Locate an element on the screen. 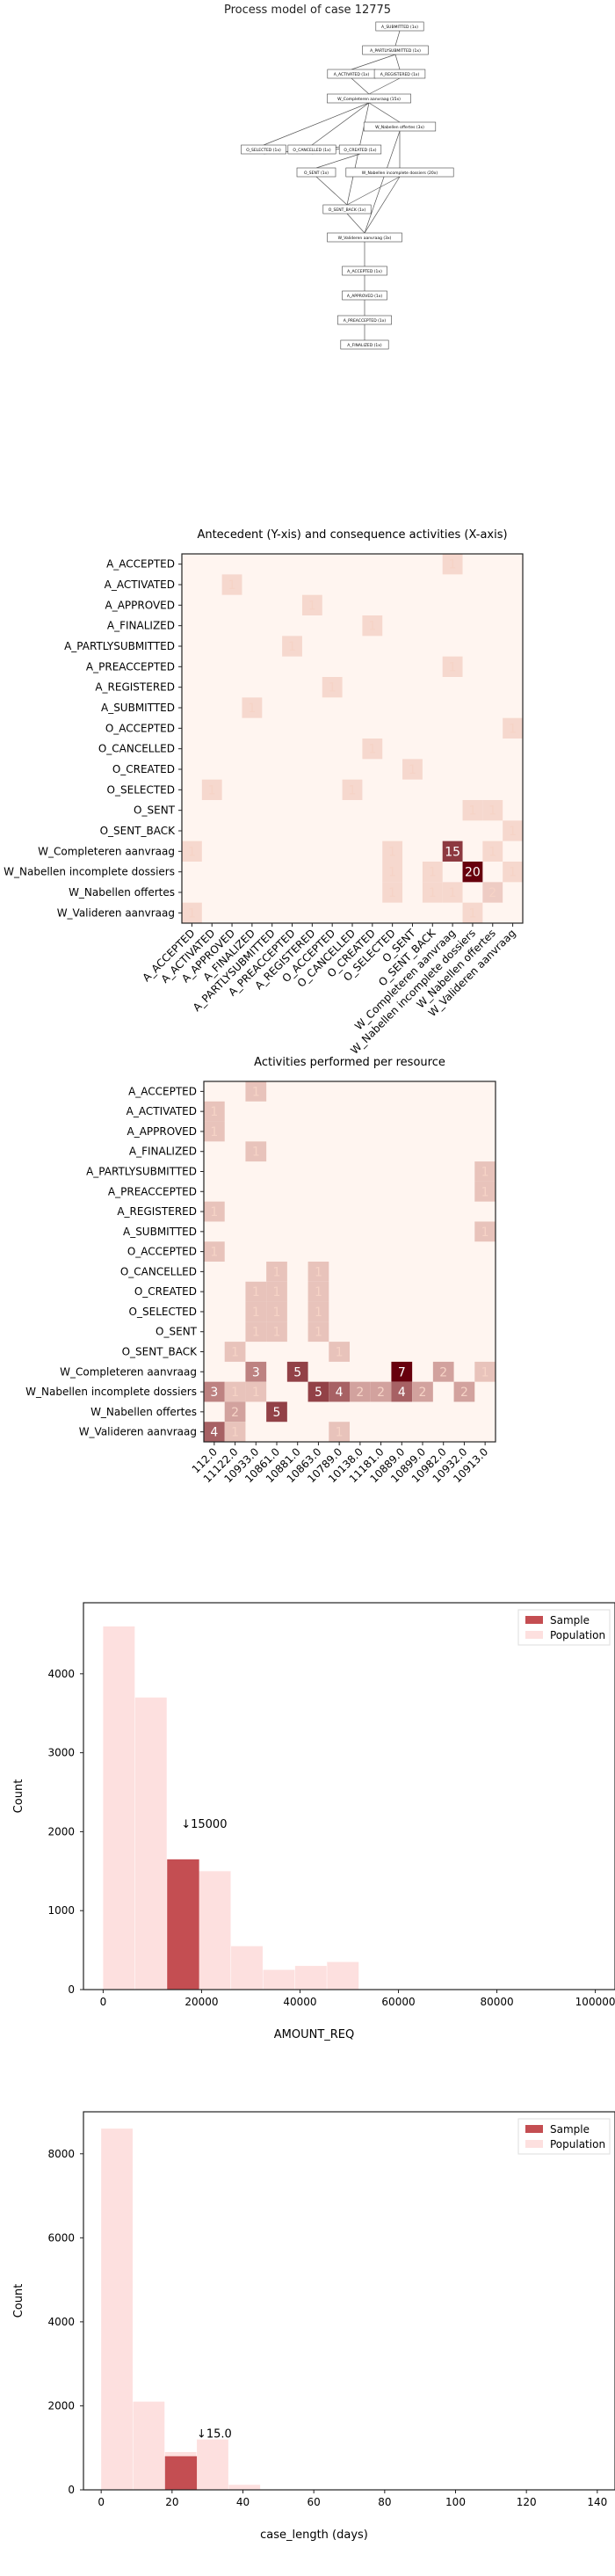  y-tick-label: A_FINALIZED is located at coordinates (163, 1152).